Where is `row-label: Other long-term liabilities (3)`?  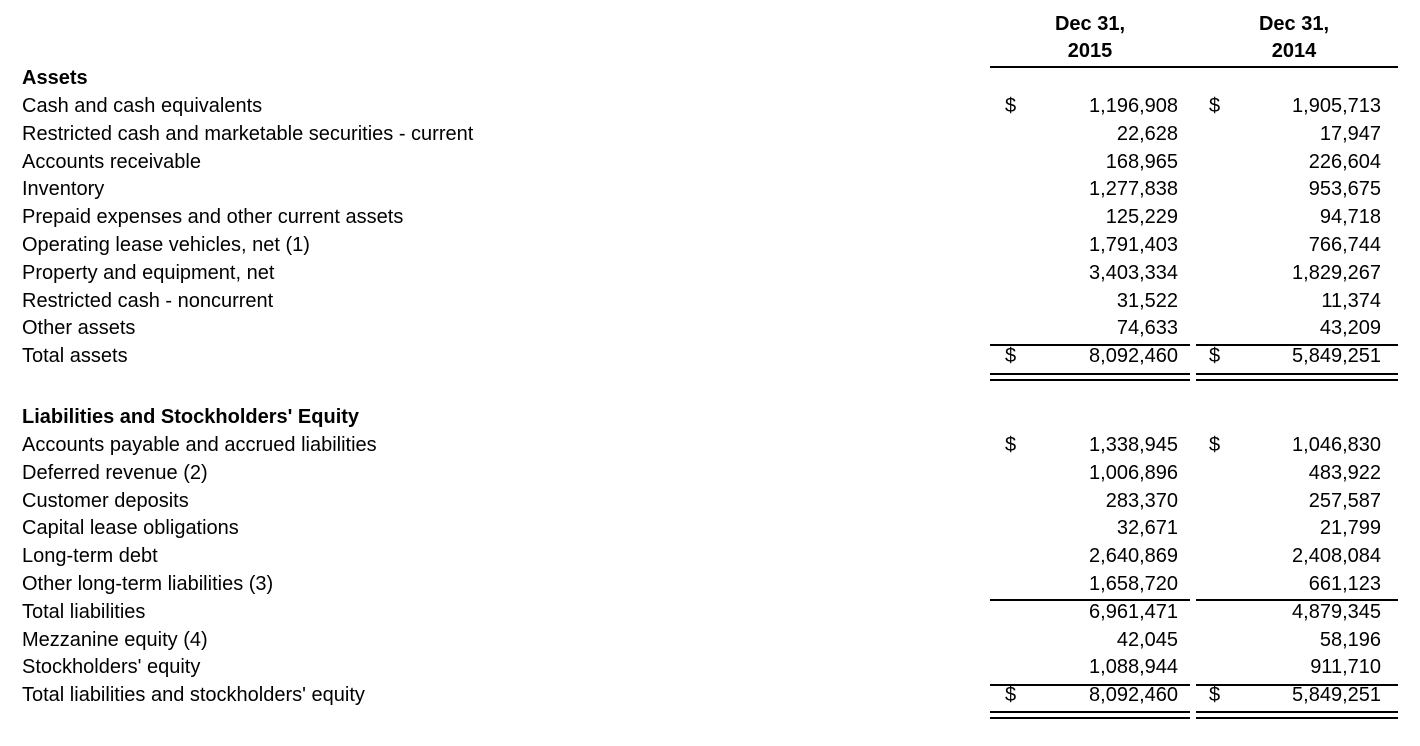 row-label: Other long-term liabilities (3) is located at coordinates (148, 584).